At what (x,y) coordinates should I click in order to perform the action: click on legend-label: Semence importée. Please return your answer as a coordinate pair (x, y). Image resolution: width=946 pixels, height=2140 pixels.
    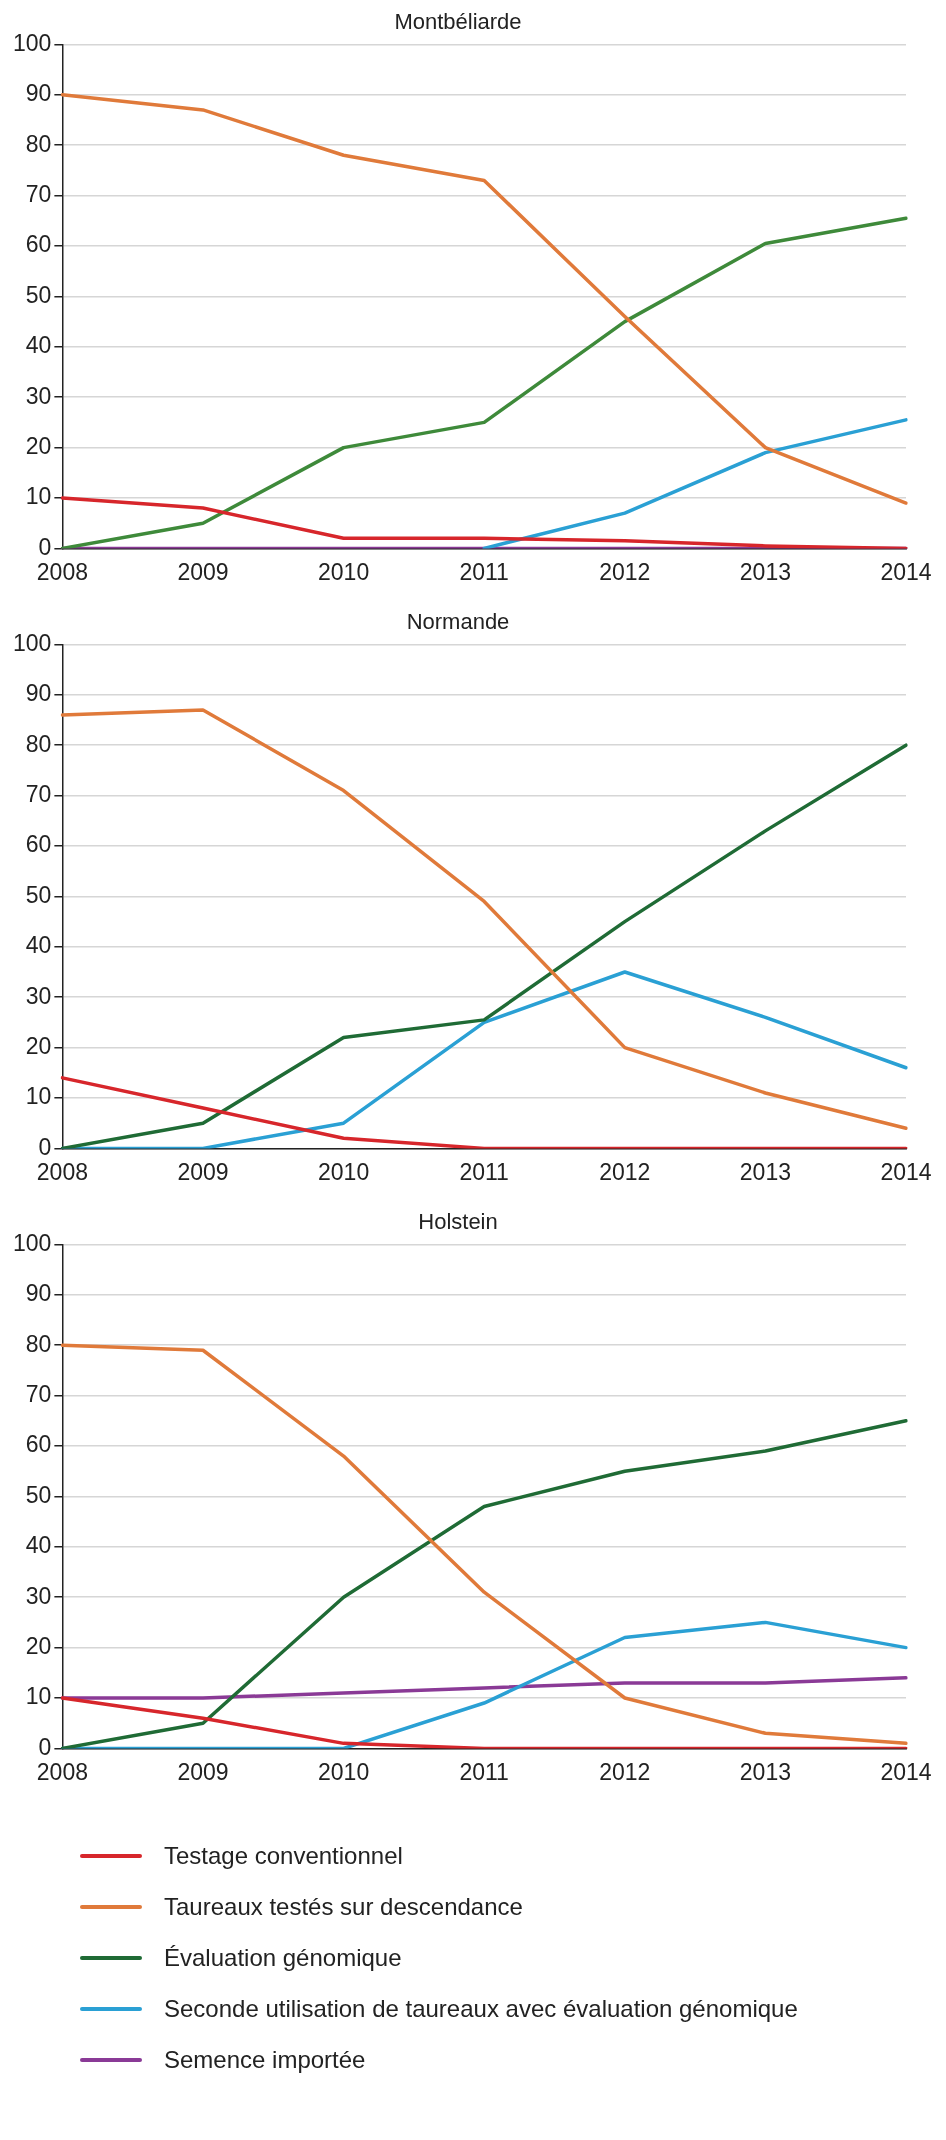
    Looking at the image, I should click on (265, 2059).